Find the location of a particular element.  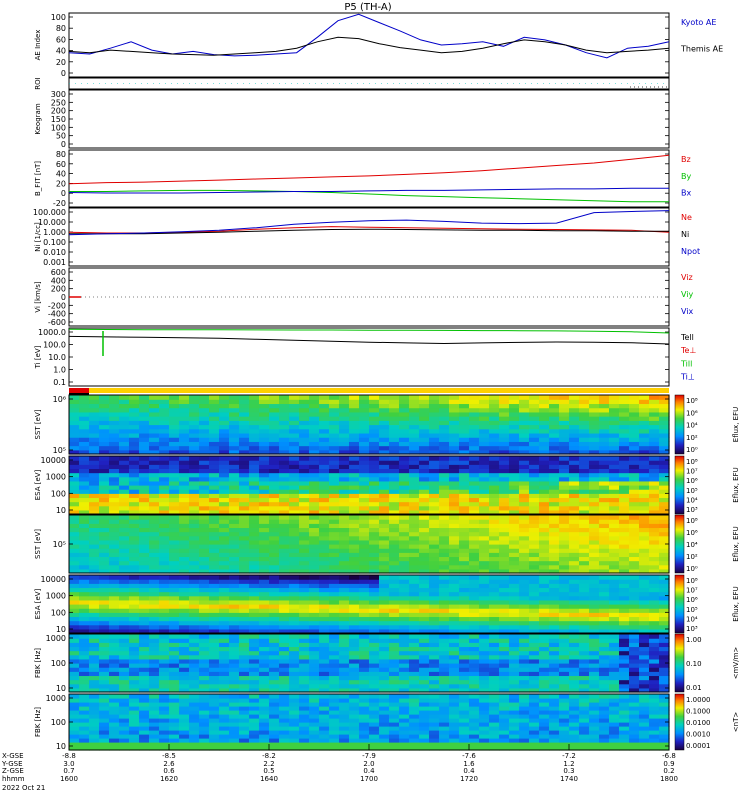

colorbar-tick-label: 10⁵ is located at coordinates (692, 610).